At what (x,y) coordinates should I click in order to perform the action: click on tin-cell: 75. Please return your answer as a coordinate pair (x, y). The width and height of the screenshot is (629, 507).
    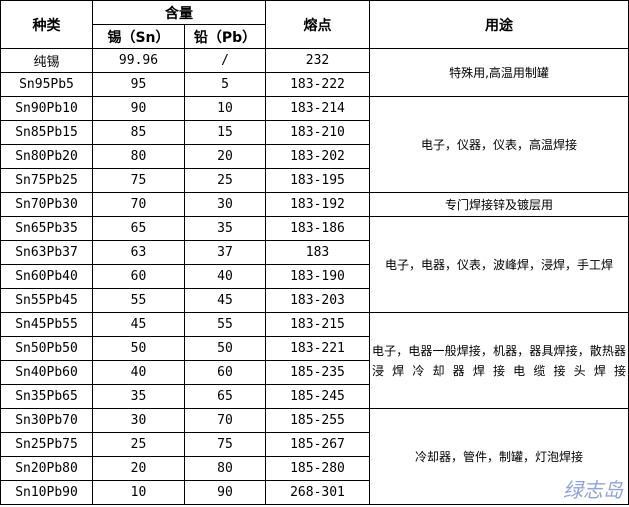
    Looking at the image, I should click on (138, 180).